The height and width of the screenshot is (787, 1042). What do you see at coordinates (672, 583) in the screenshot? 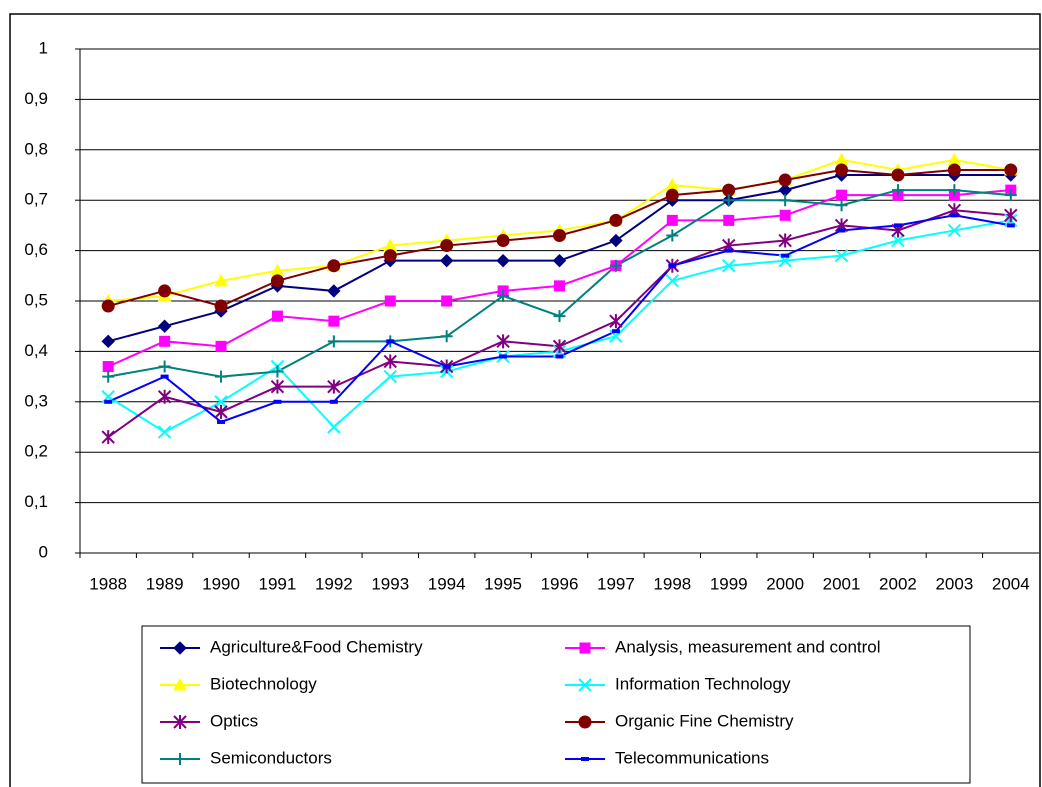
I see `x-tick-label: 1998` at bounding box center [672, 583].